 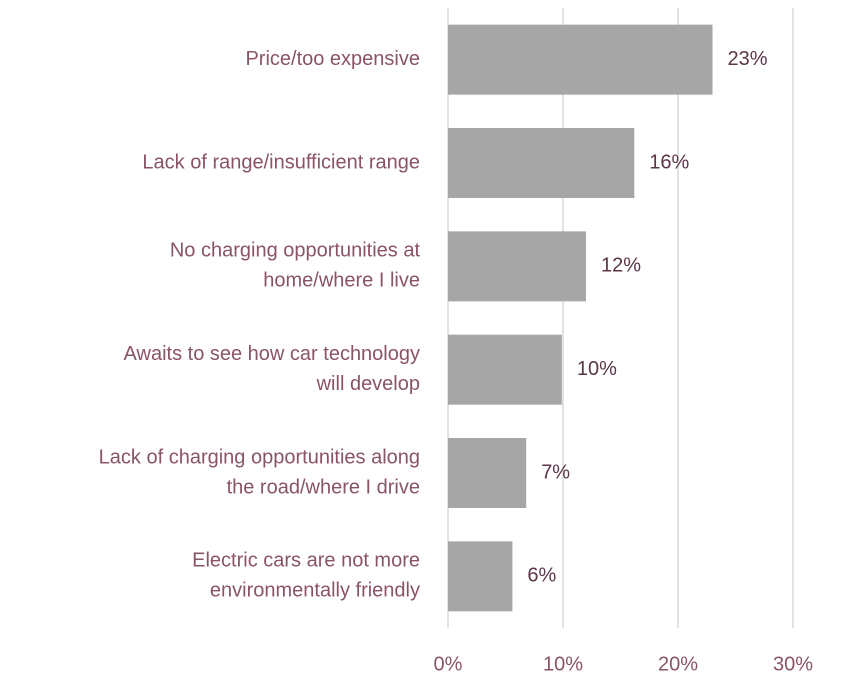 I want to click on data-label: 23%, so click(x=748, y=59).